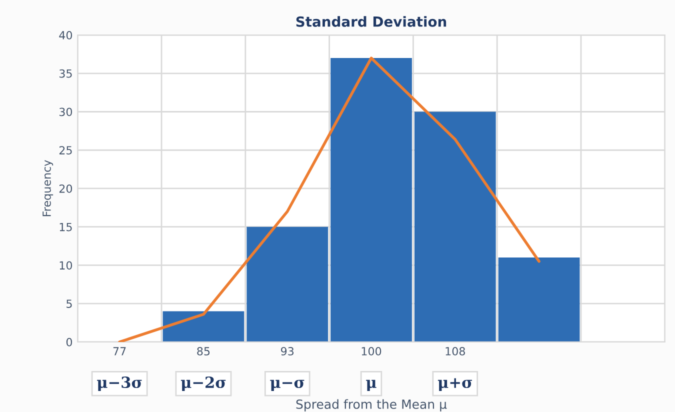 The image size is (675, 412). What do you see at coordinates (372, 351) in the screenshot?
I see `x-tick-label: 100` at bounding box center [372, 351].